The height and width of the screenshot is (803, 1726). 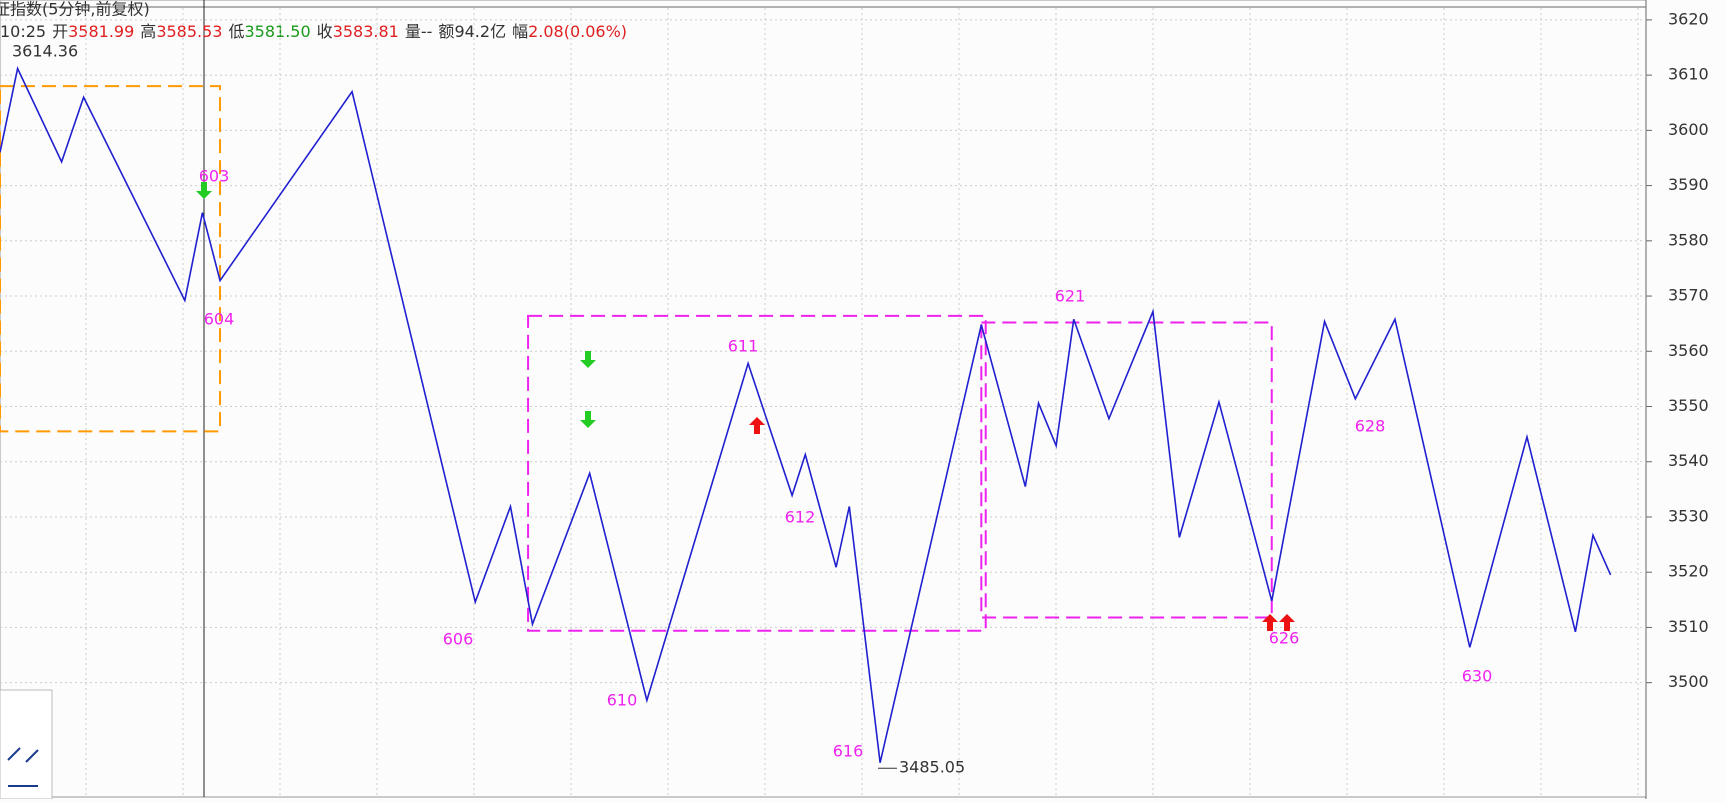 What do you see at coordinates (101, 31) in the screenshot?
I see `field-value: 3581.99` at bounding box center [101, 31].